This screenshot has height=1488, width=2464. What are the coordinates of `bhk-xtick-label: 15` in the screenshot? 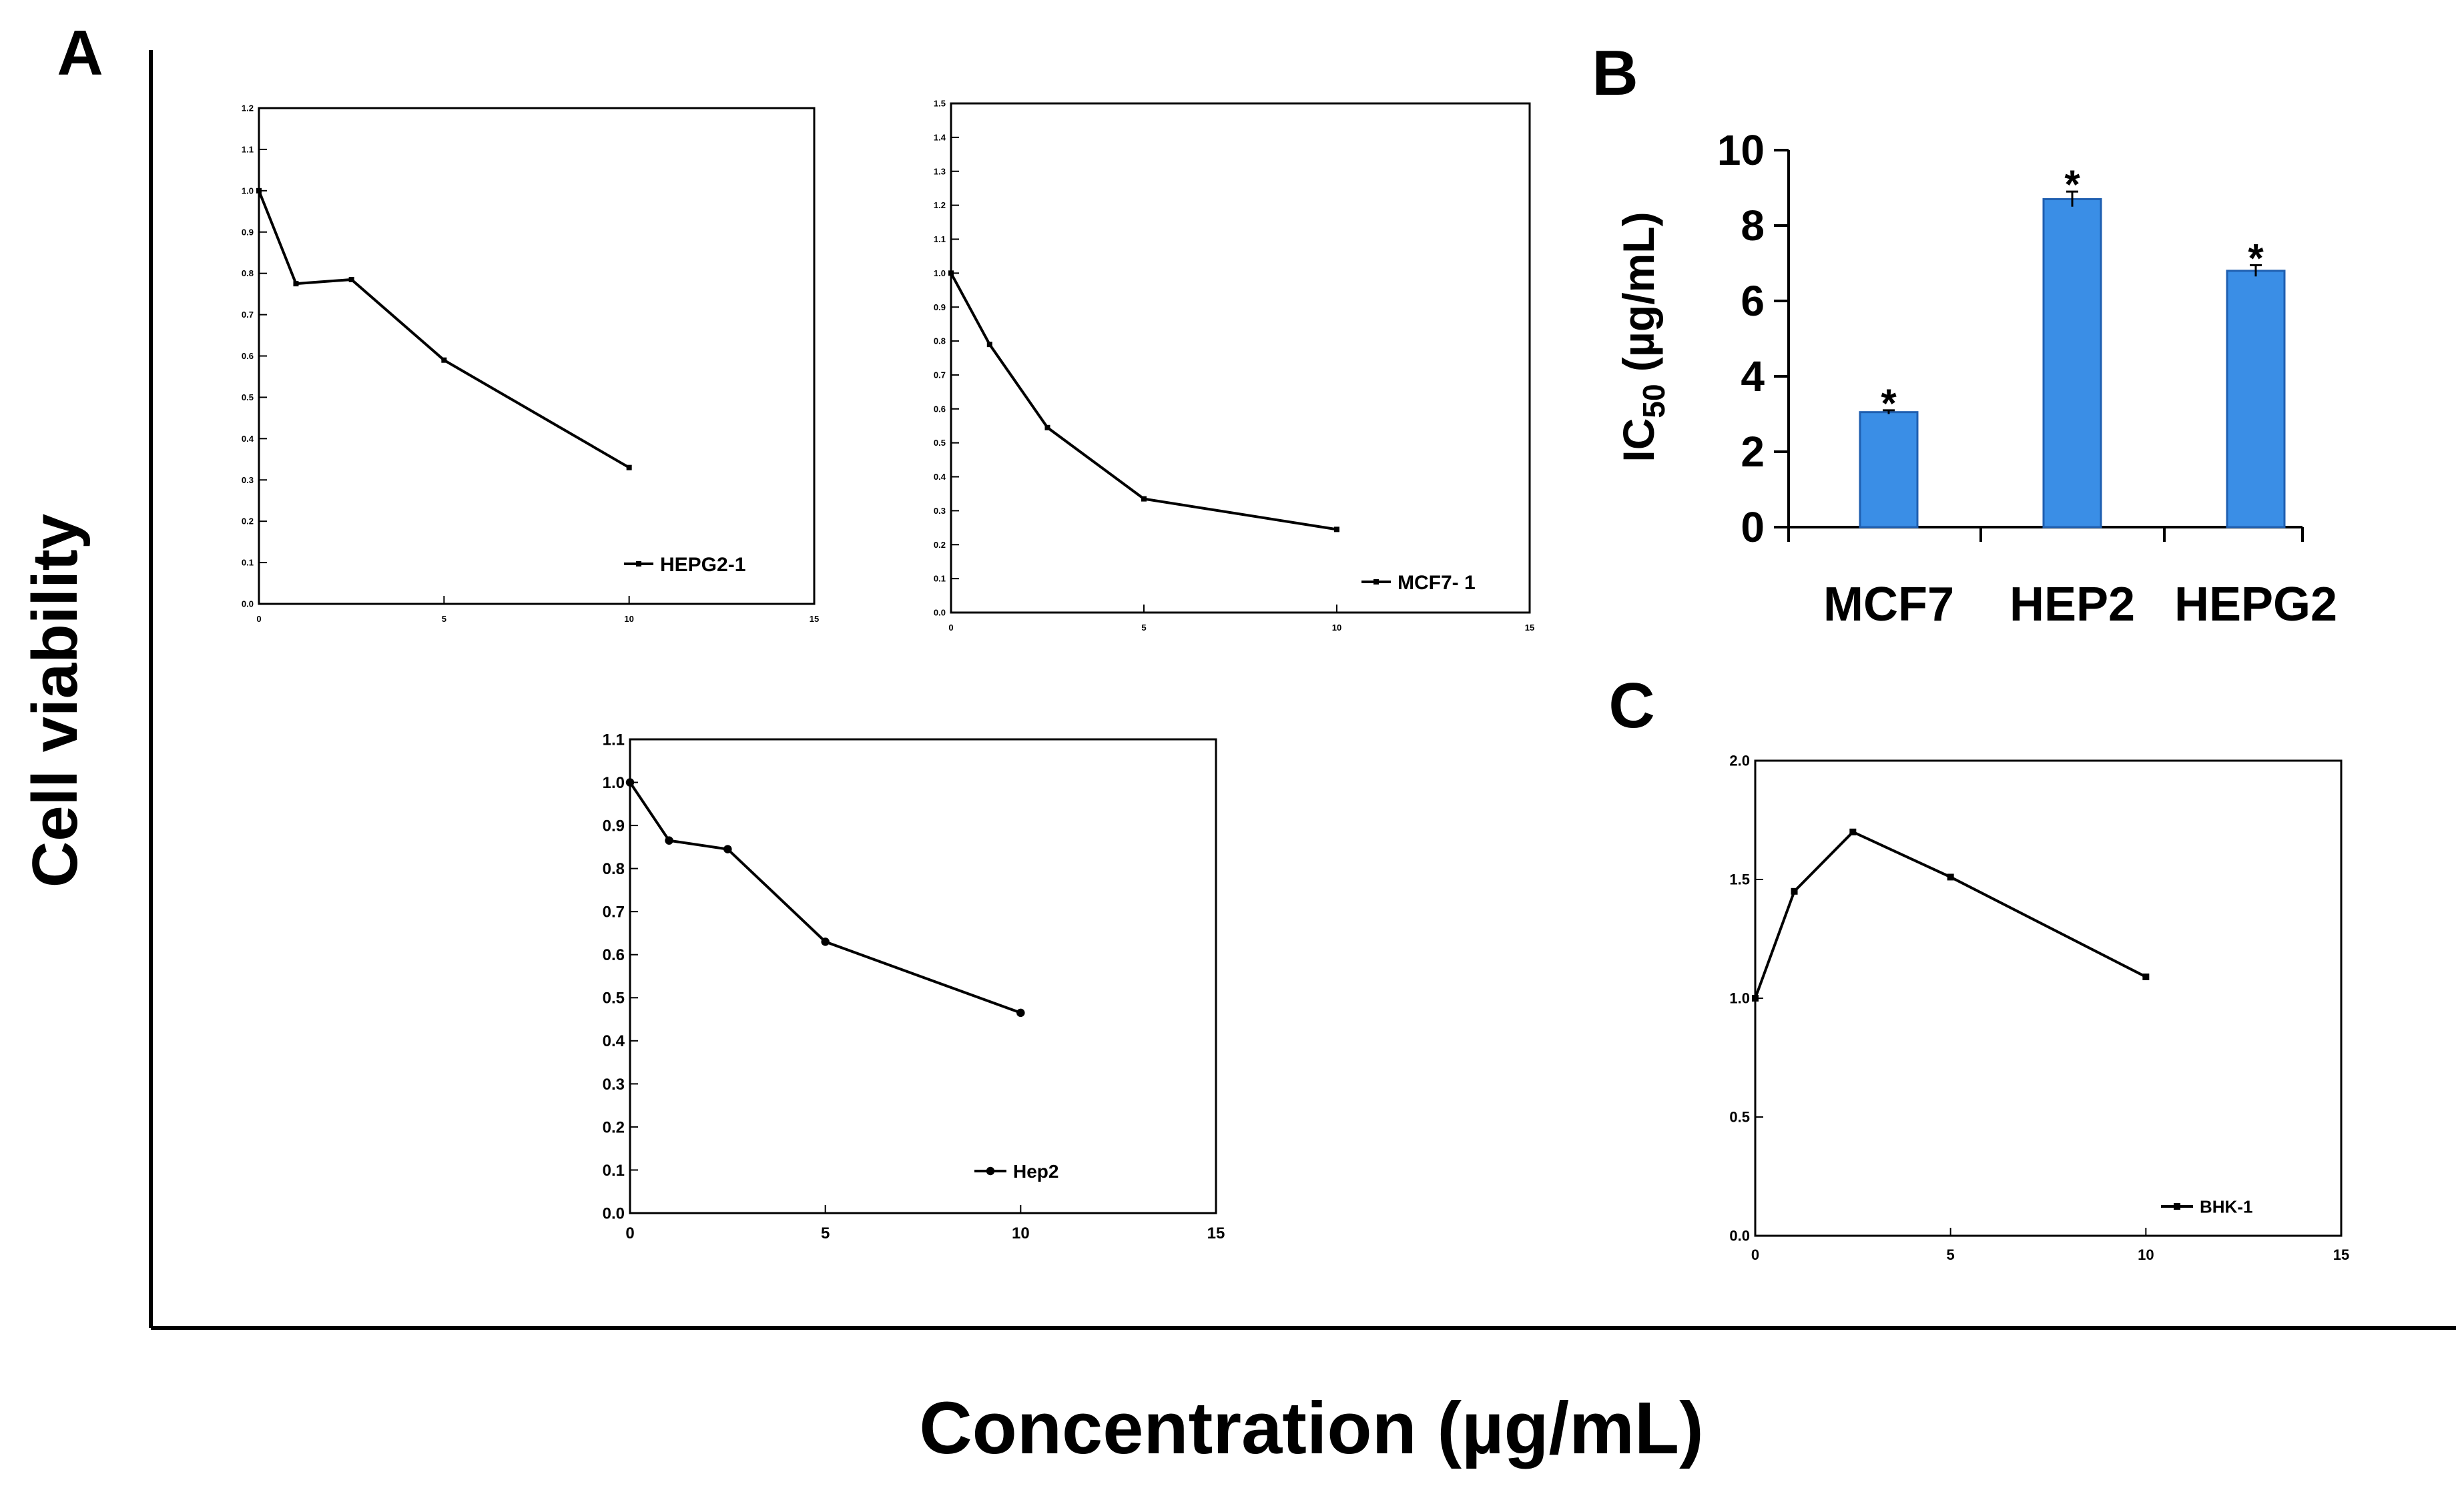 It's located at (2341, 1254).